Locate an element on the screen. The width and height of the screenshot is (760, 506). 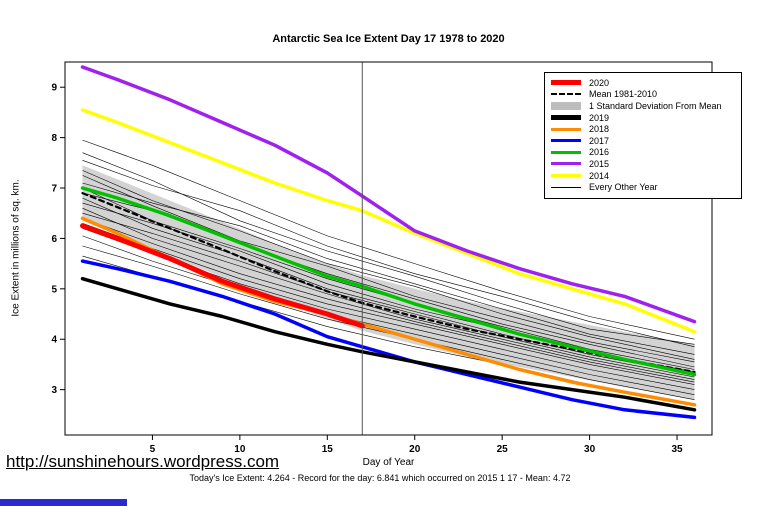
y-tick-label: 5 is located at coordinates (54, 289).